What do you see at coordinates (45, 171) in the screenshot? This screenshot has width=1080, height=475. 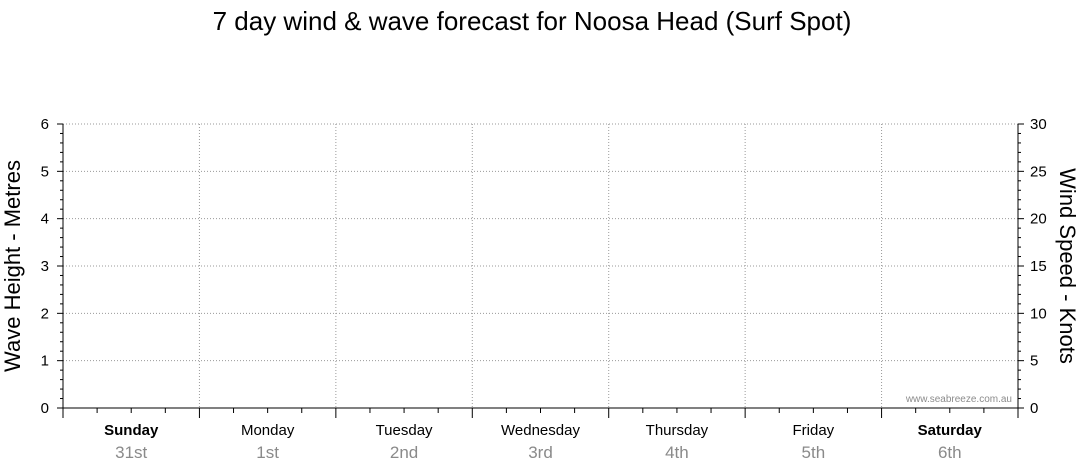 I see `left-tick-label: 5` at bounding box center [45, 171].